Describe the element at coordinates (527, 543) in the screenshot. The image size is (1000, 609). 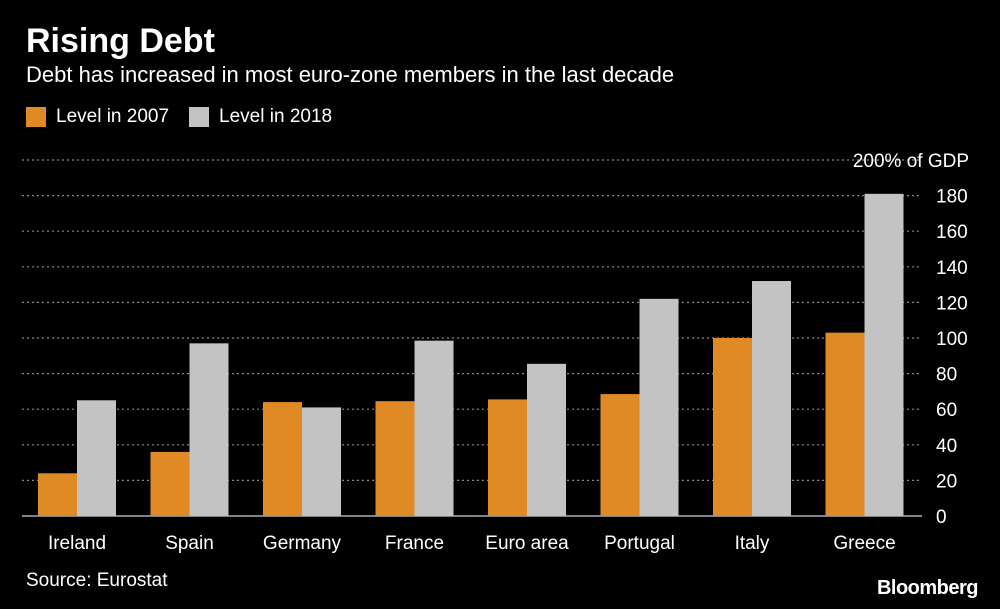
I see `x-tick-label: Euro area` at that location.